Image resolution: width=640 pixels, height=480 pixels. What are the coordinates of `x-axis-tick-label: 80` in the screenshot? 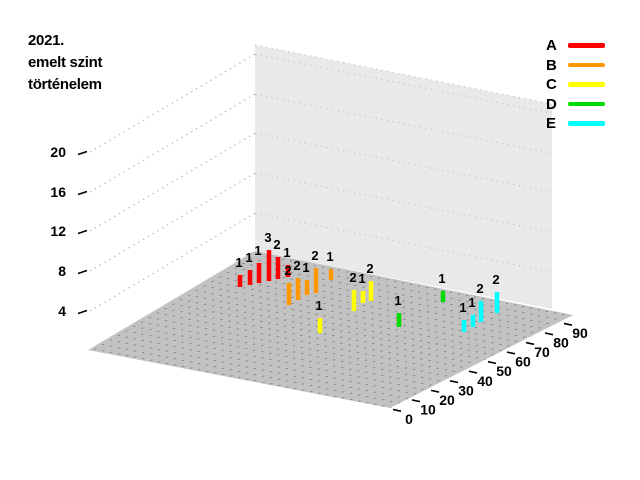 It's located at (561, 343).